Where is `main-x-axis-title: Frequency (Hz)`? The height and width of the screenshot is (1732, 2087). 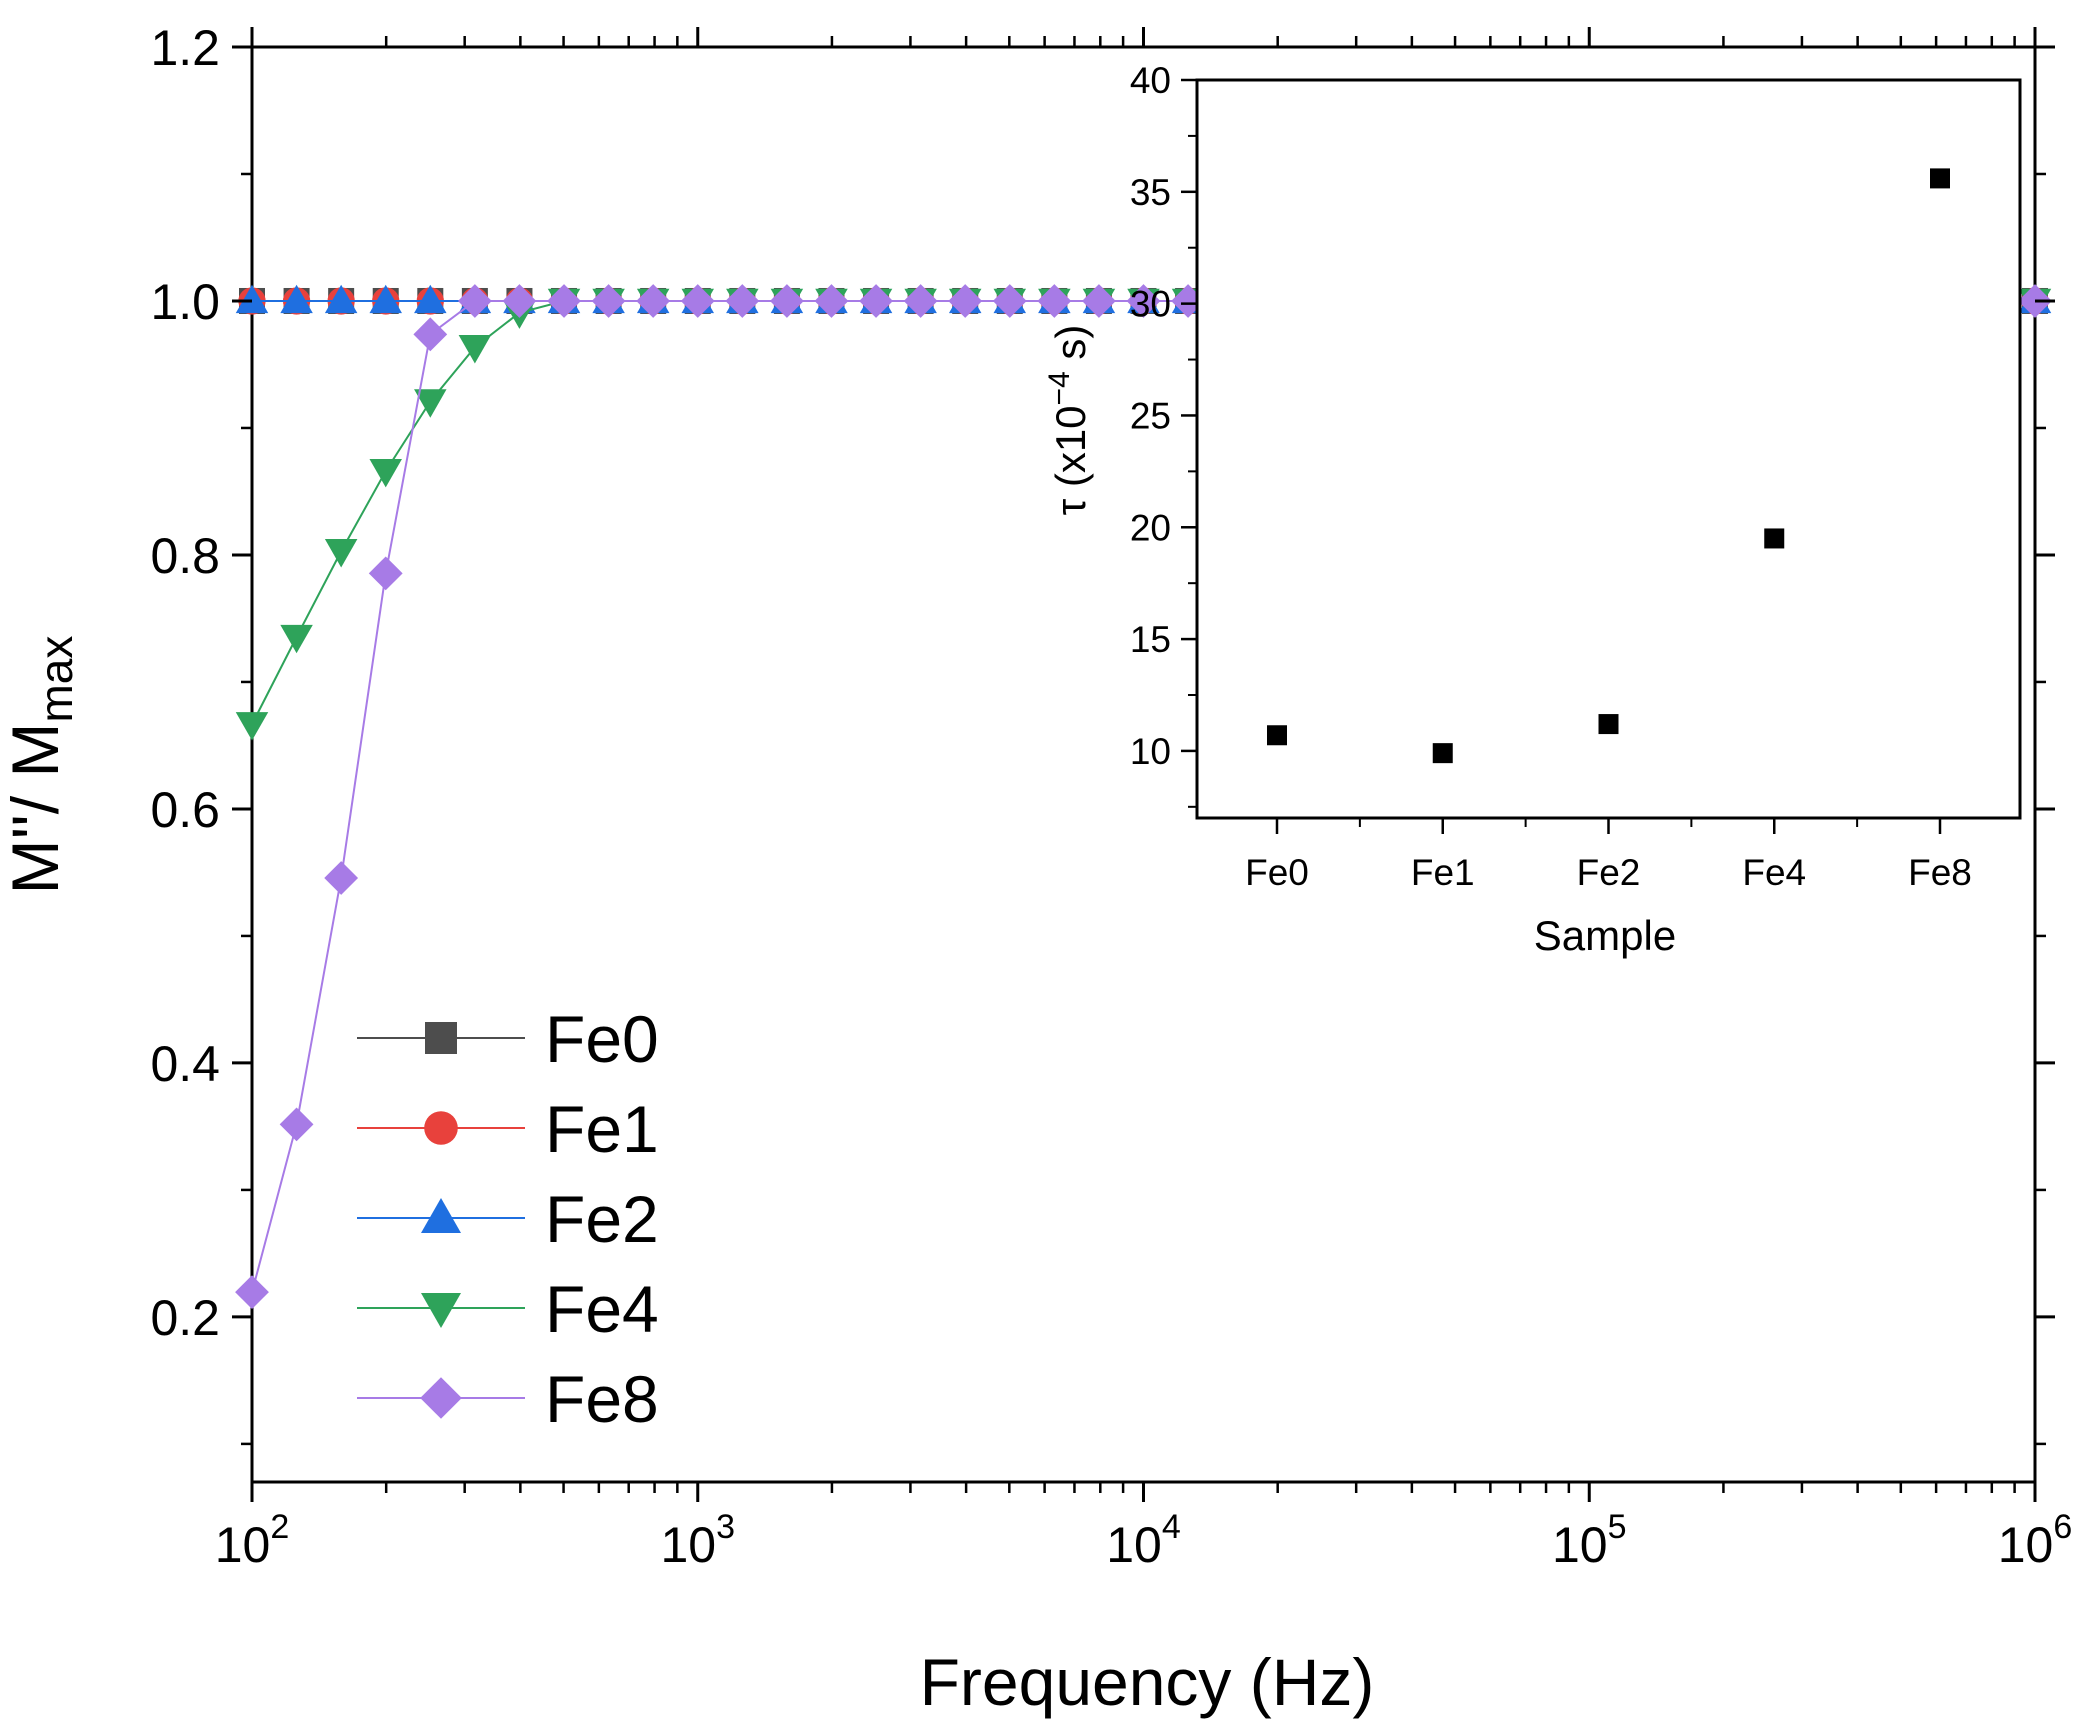
main-x-axis-title: Frequency (Hz) is located at coordinates (1147, 1682).